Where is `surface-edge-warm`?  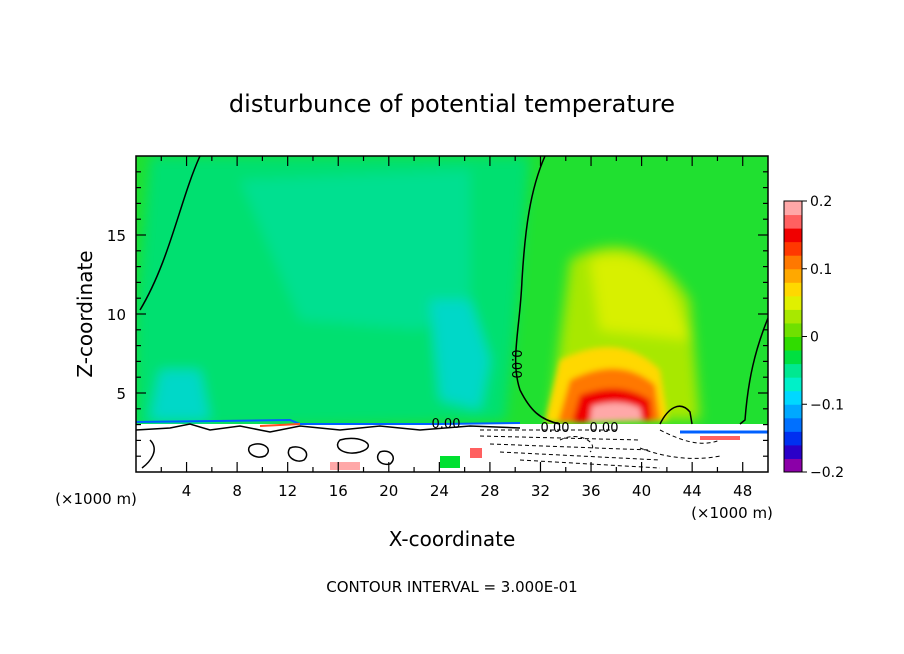 surface-edge-warm is located at coordinates (280, 425).